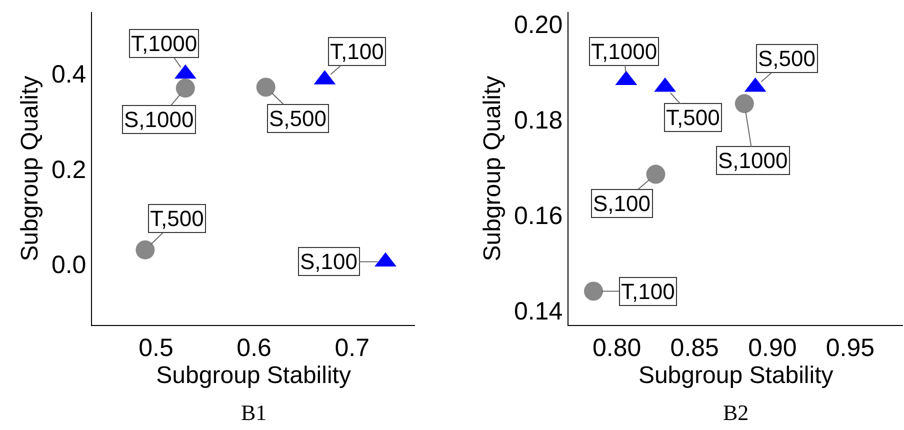 The height and width of the screenshot is (430, 904). Describe the element at coordinates (850, 348) in the screenshot. I see `x-tick-label: 0.95` at that location.